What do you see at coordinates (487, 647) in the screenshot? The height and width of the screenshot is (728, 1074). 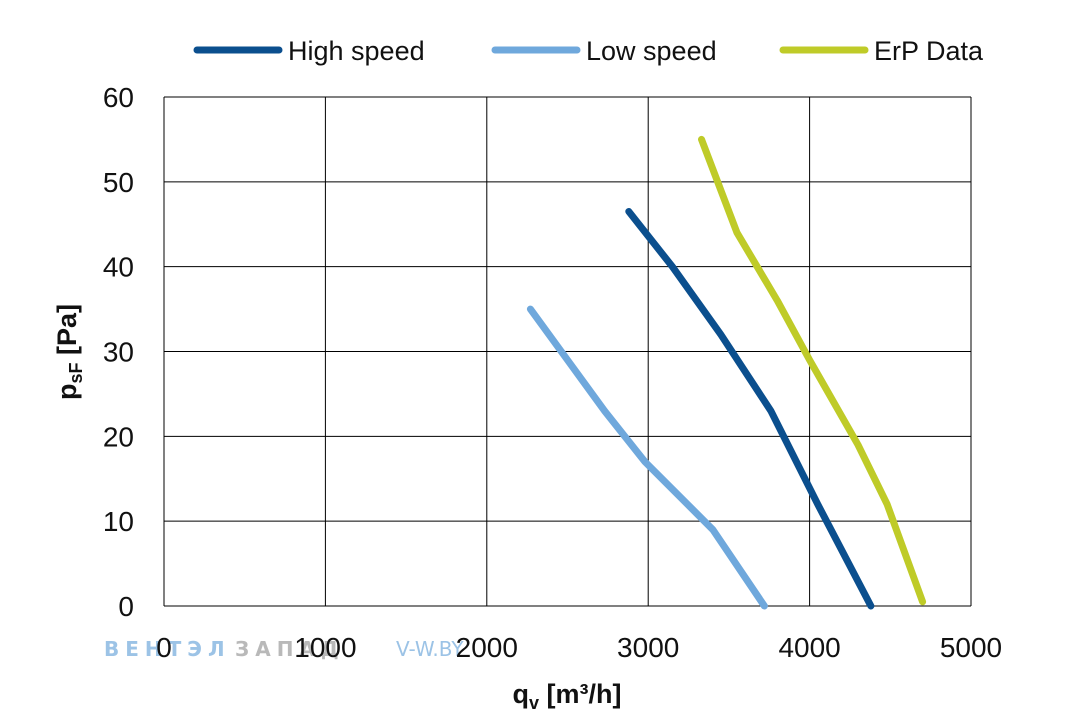 I see `x-tick-label: 2000` at bounding box center [487, 647].